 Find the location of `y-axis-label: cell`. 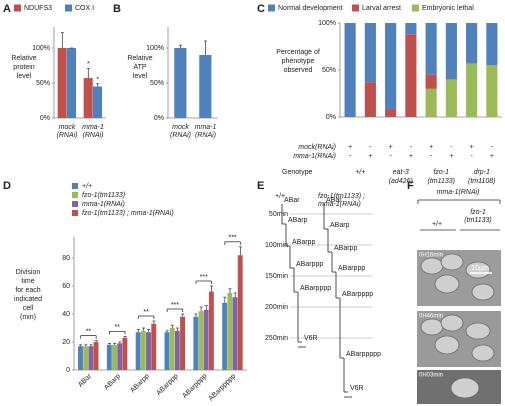

y-axis-label: cell is located at coordinates (28, 308).